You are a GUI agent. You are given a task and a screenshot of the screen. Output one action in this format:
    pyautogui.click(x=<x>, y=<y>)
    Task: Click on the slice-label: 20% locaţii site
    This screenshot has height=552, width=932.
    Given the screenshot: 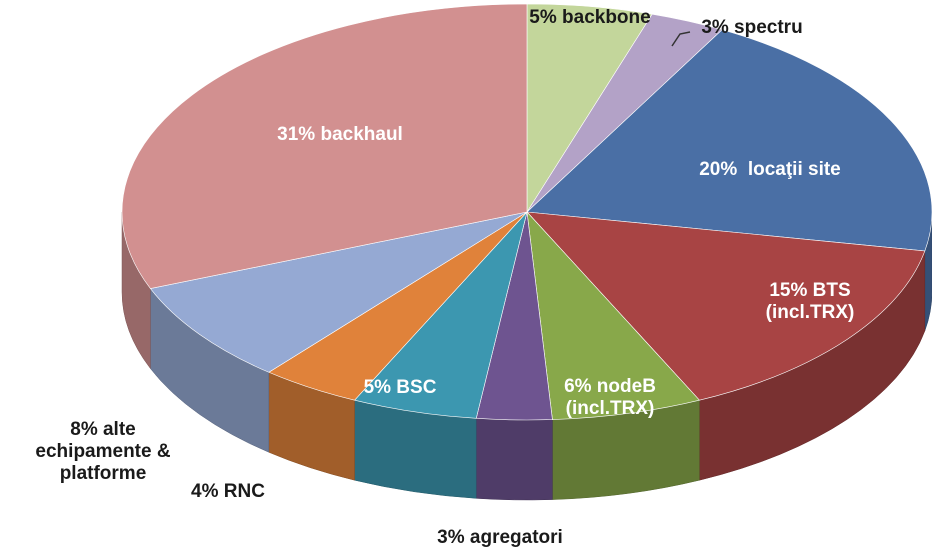 What is the action you would take?
    pyautogui.click(x=770, y=169)
    